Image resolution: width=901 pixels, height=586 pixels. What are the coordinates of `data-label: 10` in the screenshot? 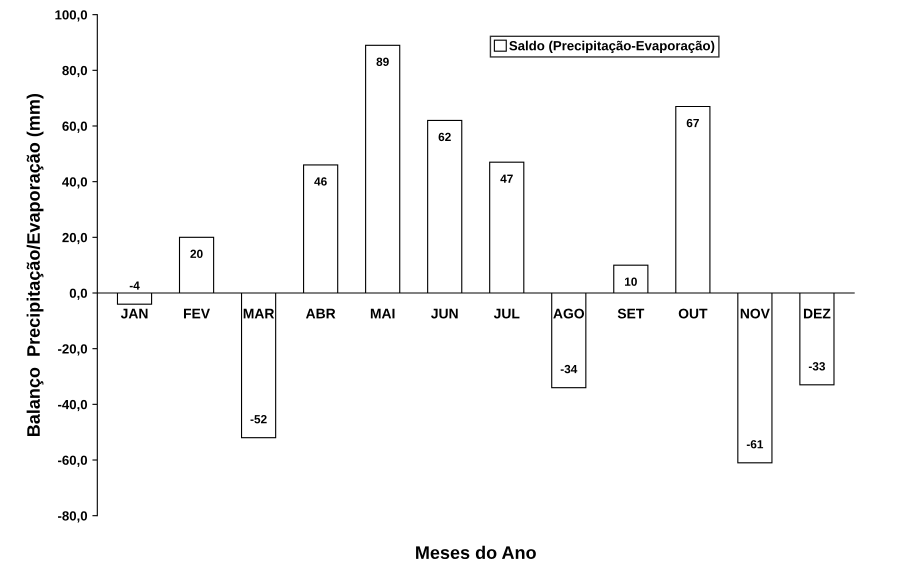 It's located at (630, 282).